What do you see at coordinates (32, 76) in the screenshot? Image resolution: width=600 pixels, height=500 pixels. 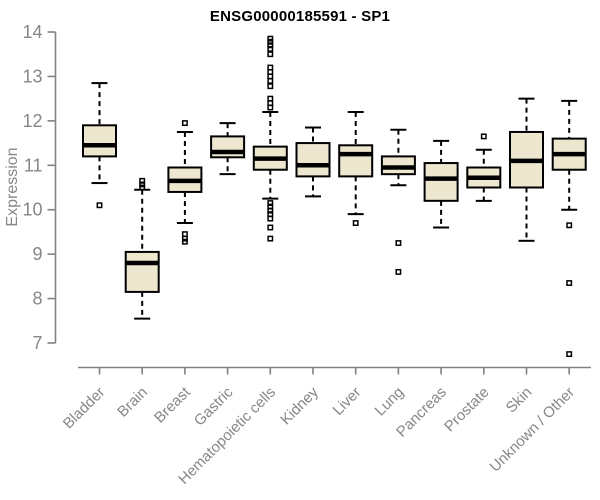 I see `y-tick-label: 13` at bounding box center [32, 76].